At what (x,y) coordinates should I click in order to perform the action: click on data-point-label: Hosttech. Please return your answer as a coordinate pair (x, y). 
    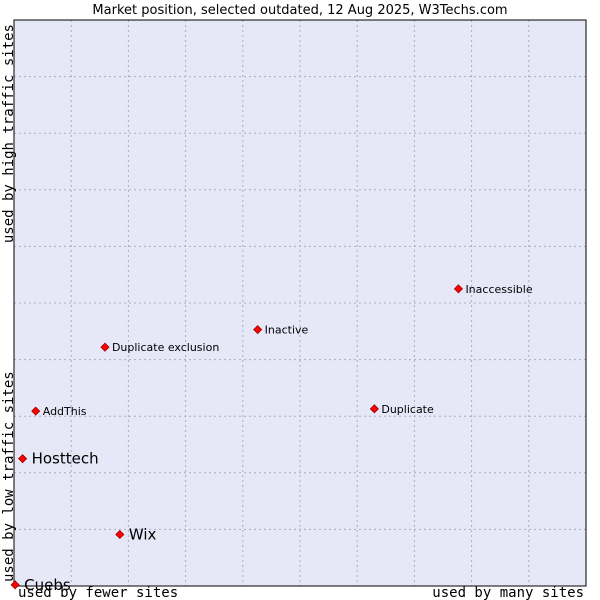
    Looking at the image, I should click on (65, 459).